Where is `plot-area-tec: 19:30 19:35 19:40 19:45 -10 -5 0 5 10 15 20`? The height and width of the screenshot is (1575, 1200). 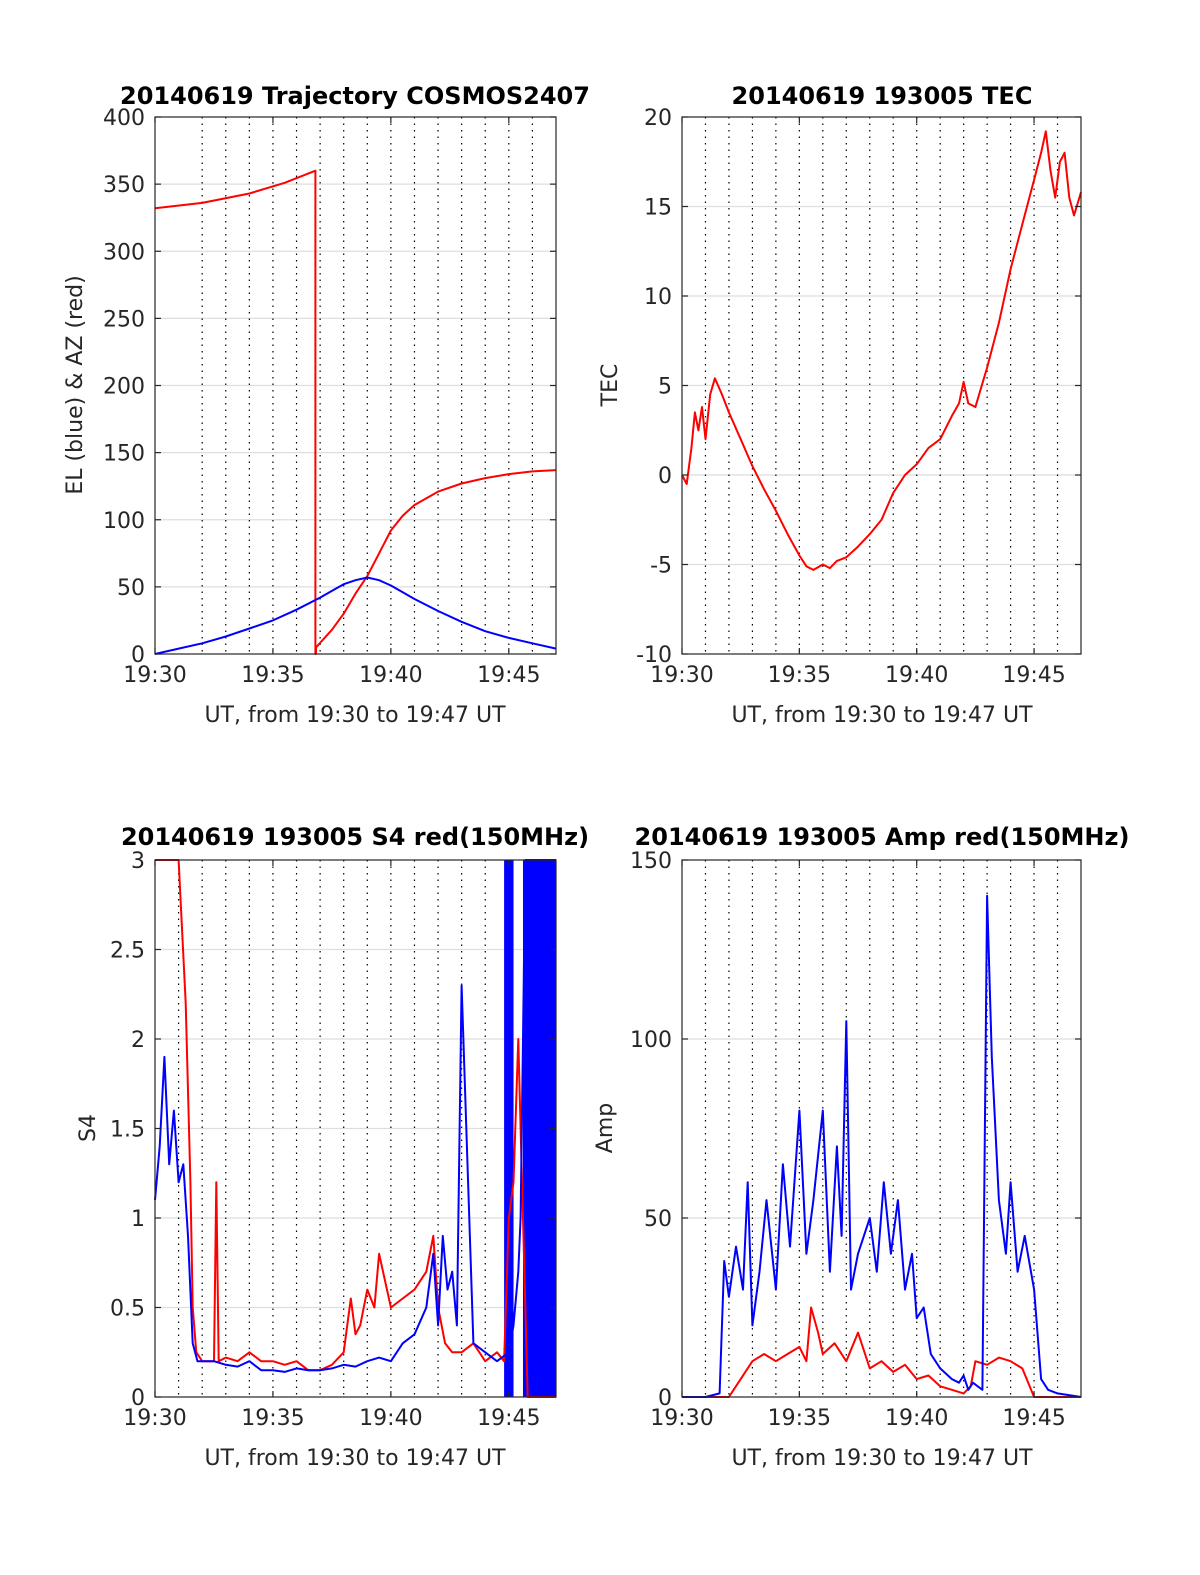 plot-area-tec: 19:30 19:35 19:40 19:45 -10 -5 0 5 10 15 20 is located at coordinates (859, 397).